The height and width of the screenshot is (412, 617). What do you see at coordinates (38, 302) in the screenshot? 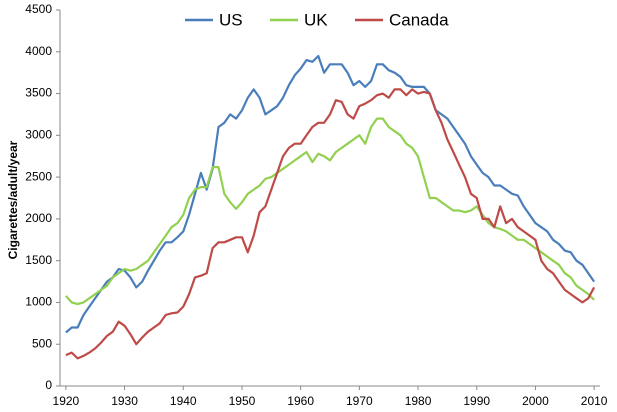
I see `y-tick-label: 1000` at bounding box center [38, 302].